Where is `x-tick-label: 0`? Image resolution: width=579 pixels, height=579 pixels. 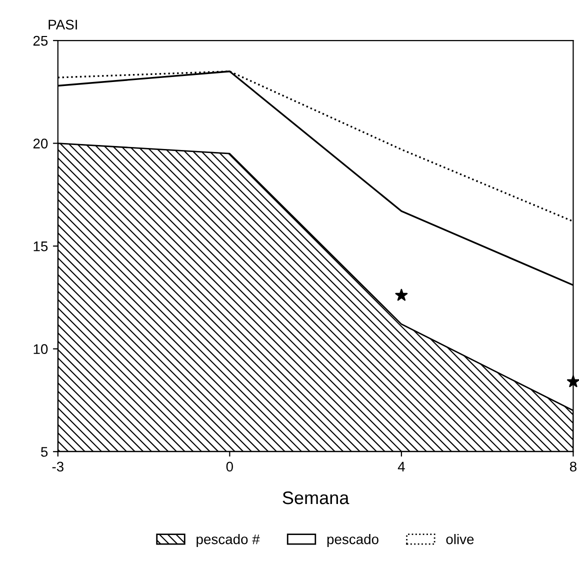
x-tick-label: 0 is located at coordinates (229, 467).